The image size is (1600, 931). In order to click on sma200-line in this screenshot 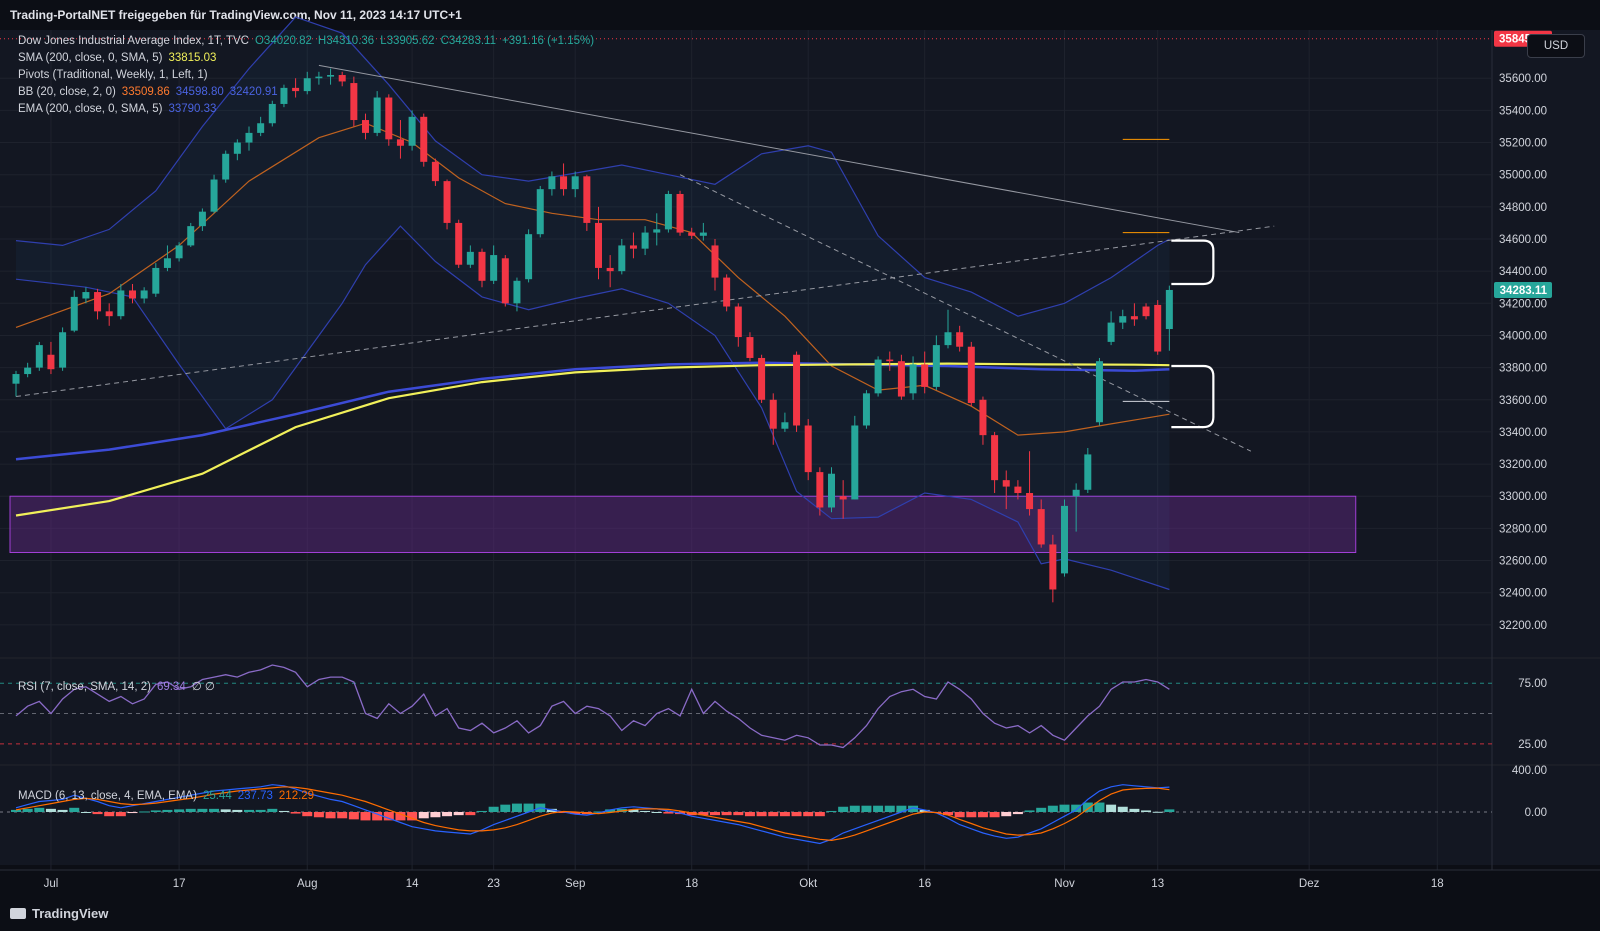, I will do `click(592, 439)`.